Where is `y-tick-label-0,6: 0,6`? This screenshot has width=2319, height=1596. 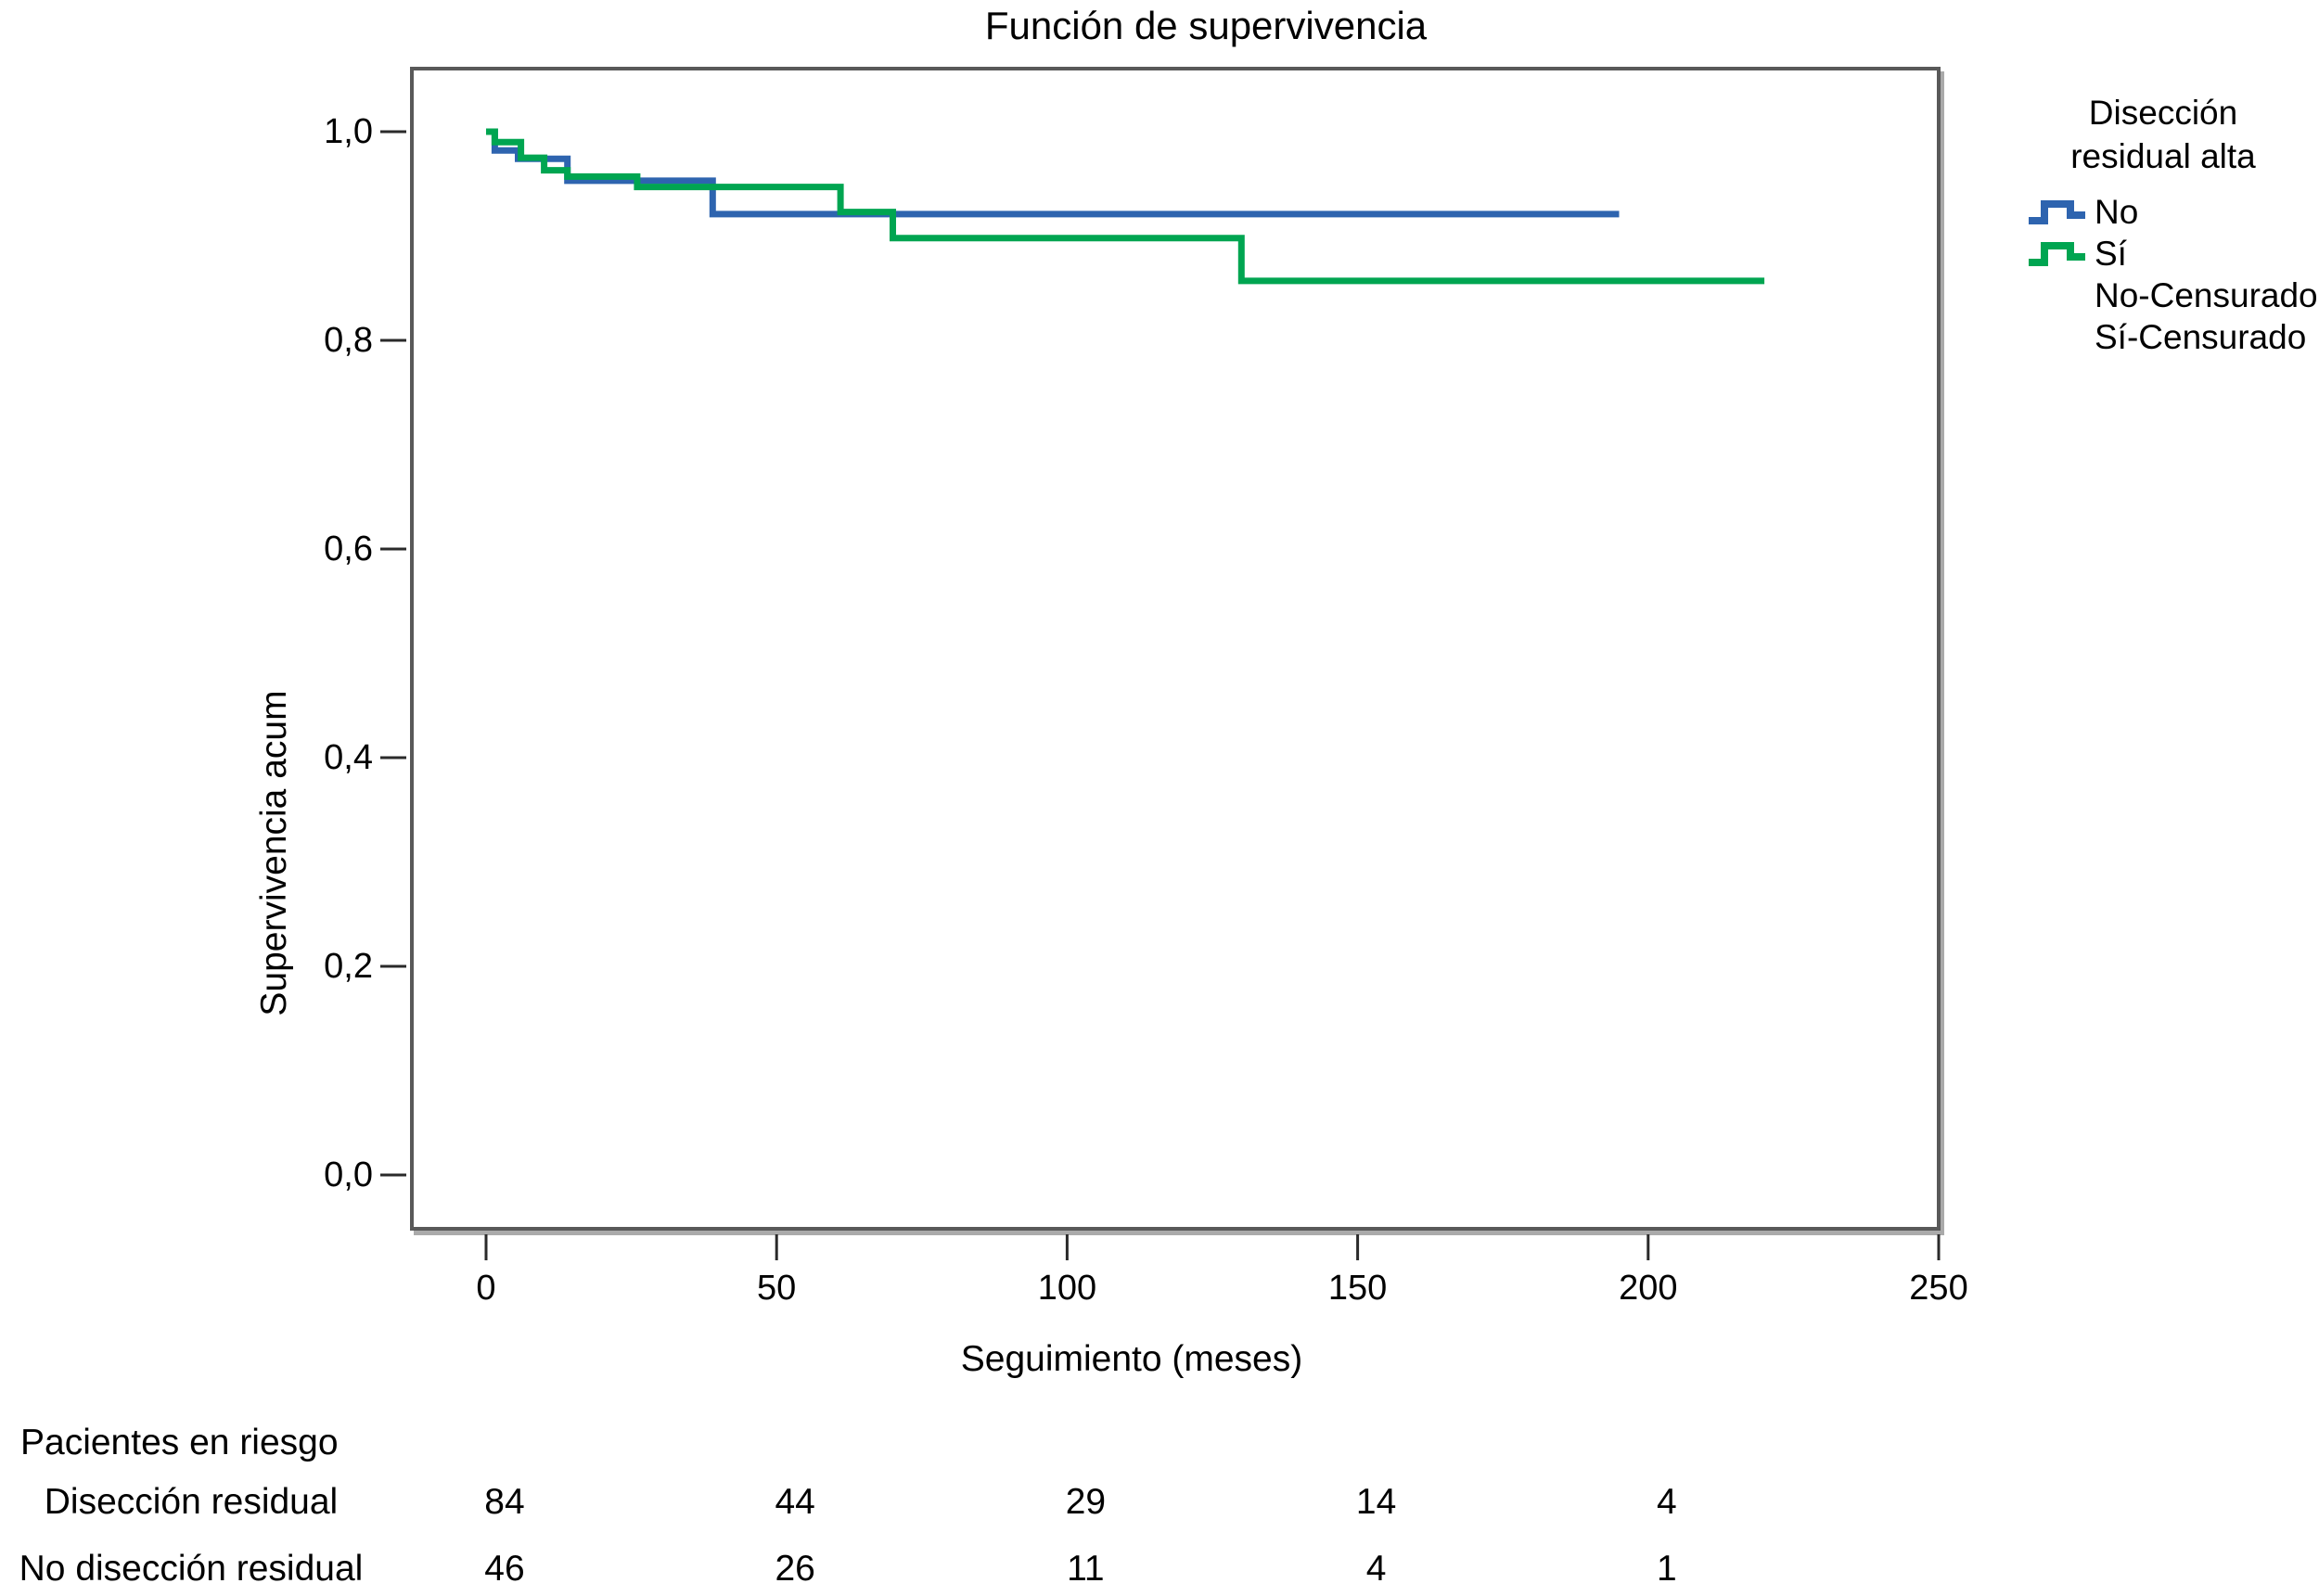
y-tick-label-0,6: 0,6 is located at coordinates (348, 549).